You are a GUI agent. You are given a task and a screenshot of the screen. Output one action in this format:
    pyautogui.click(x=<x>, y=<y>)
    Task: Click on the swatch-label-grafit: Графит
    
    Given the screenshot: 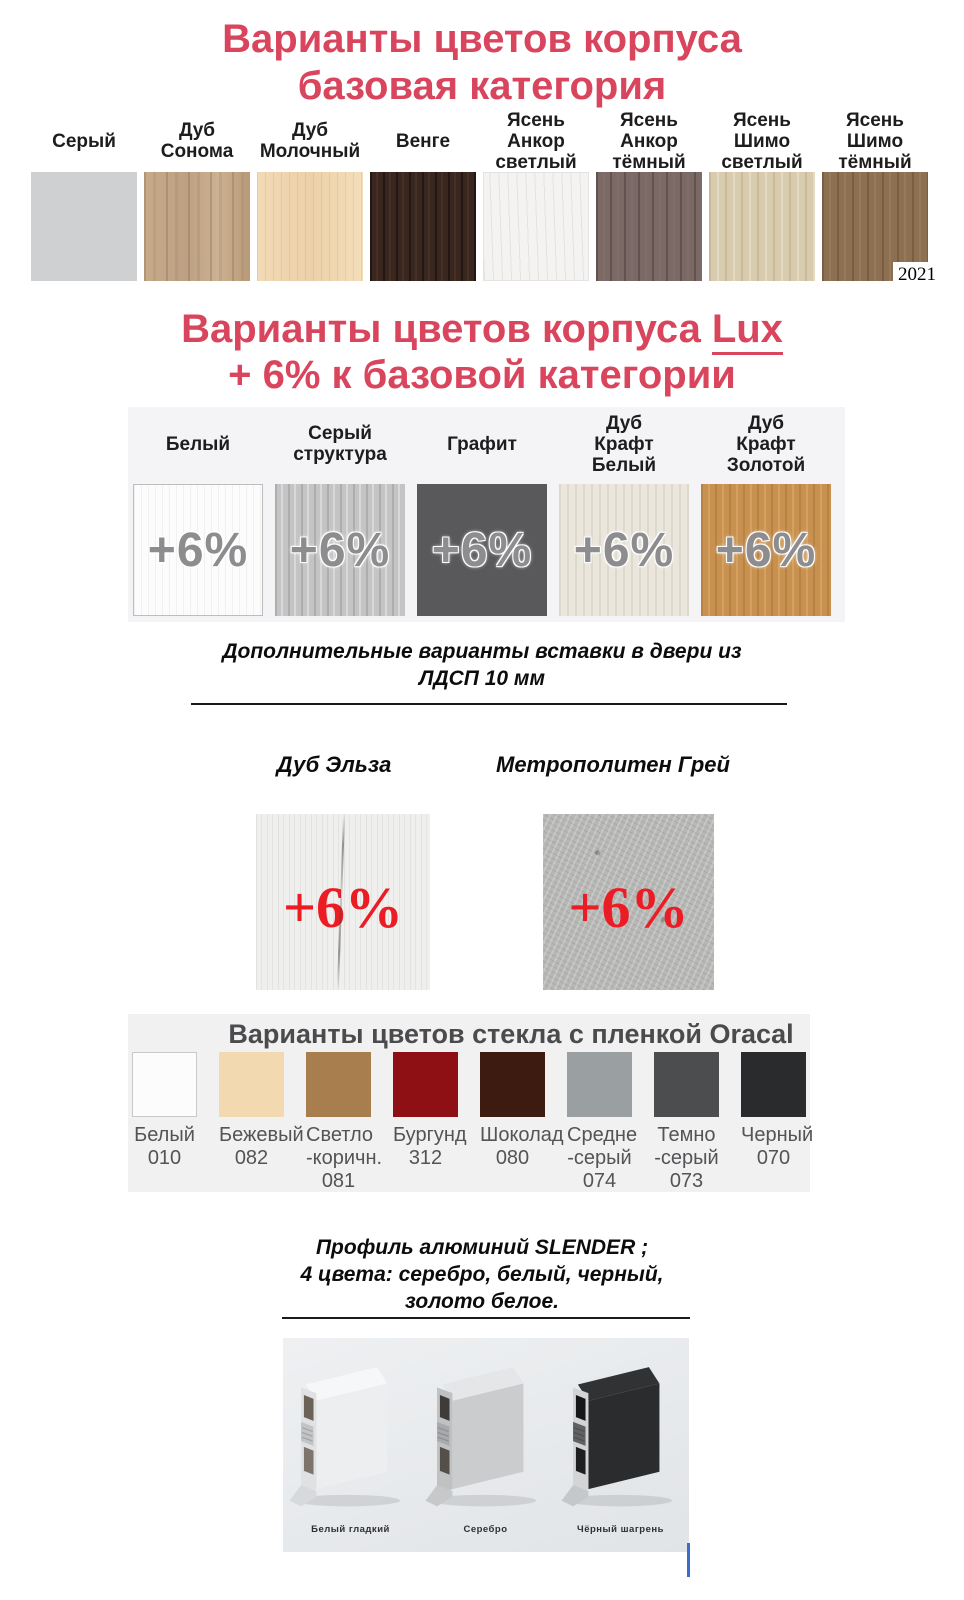 What is the action you would take?
    pyautogui.click(x=482, y=444)
    